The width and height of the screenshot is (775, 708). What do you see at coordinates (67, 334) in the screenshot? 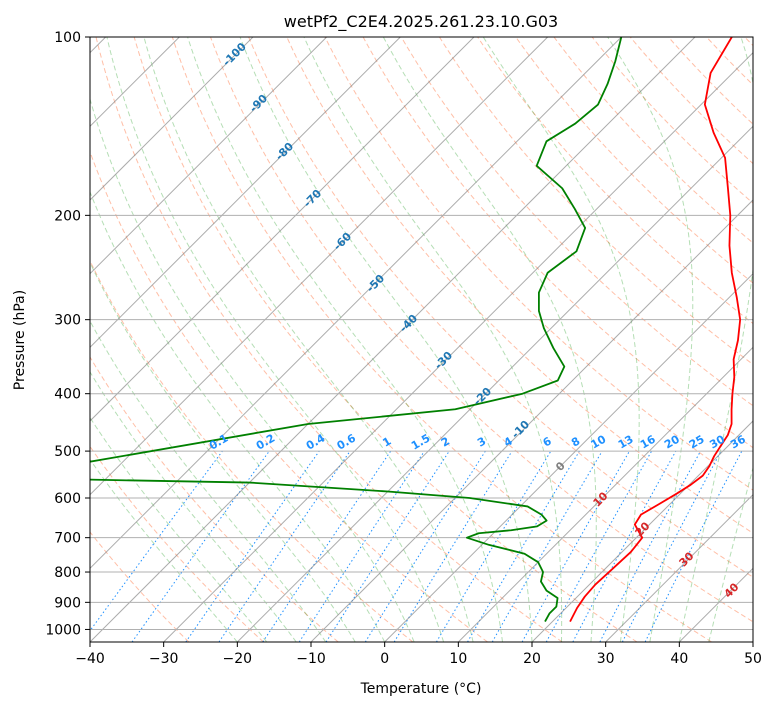
I see `y-axis: 1000 900 800 700 600 500 400 300 200 100` at bounding box center [67, 334].